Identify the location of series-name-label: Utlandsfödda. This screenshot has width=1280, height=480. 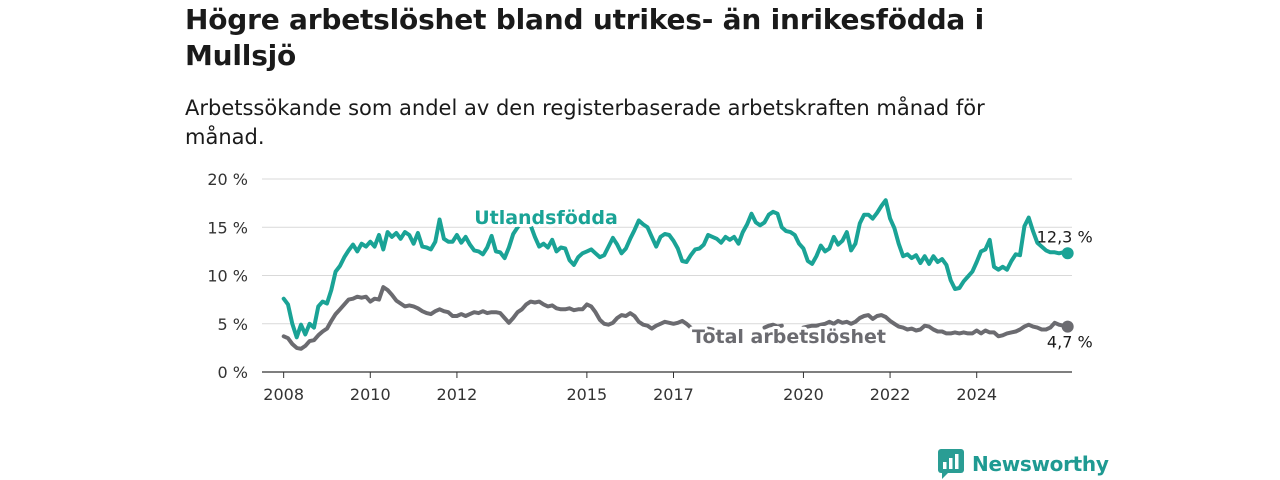
(546, 218).